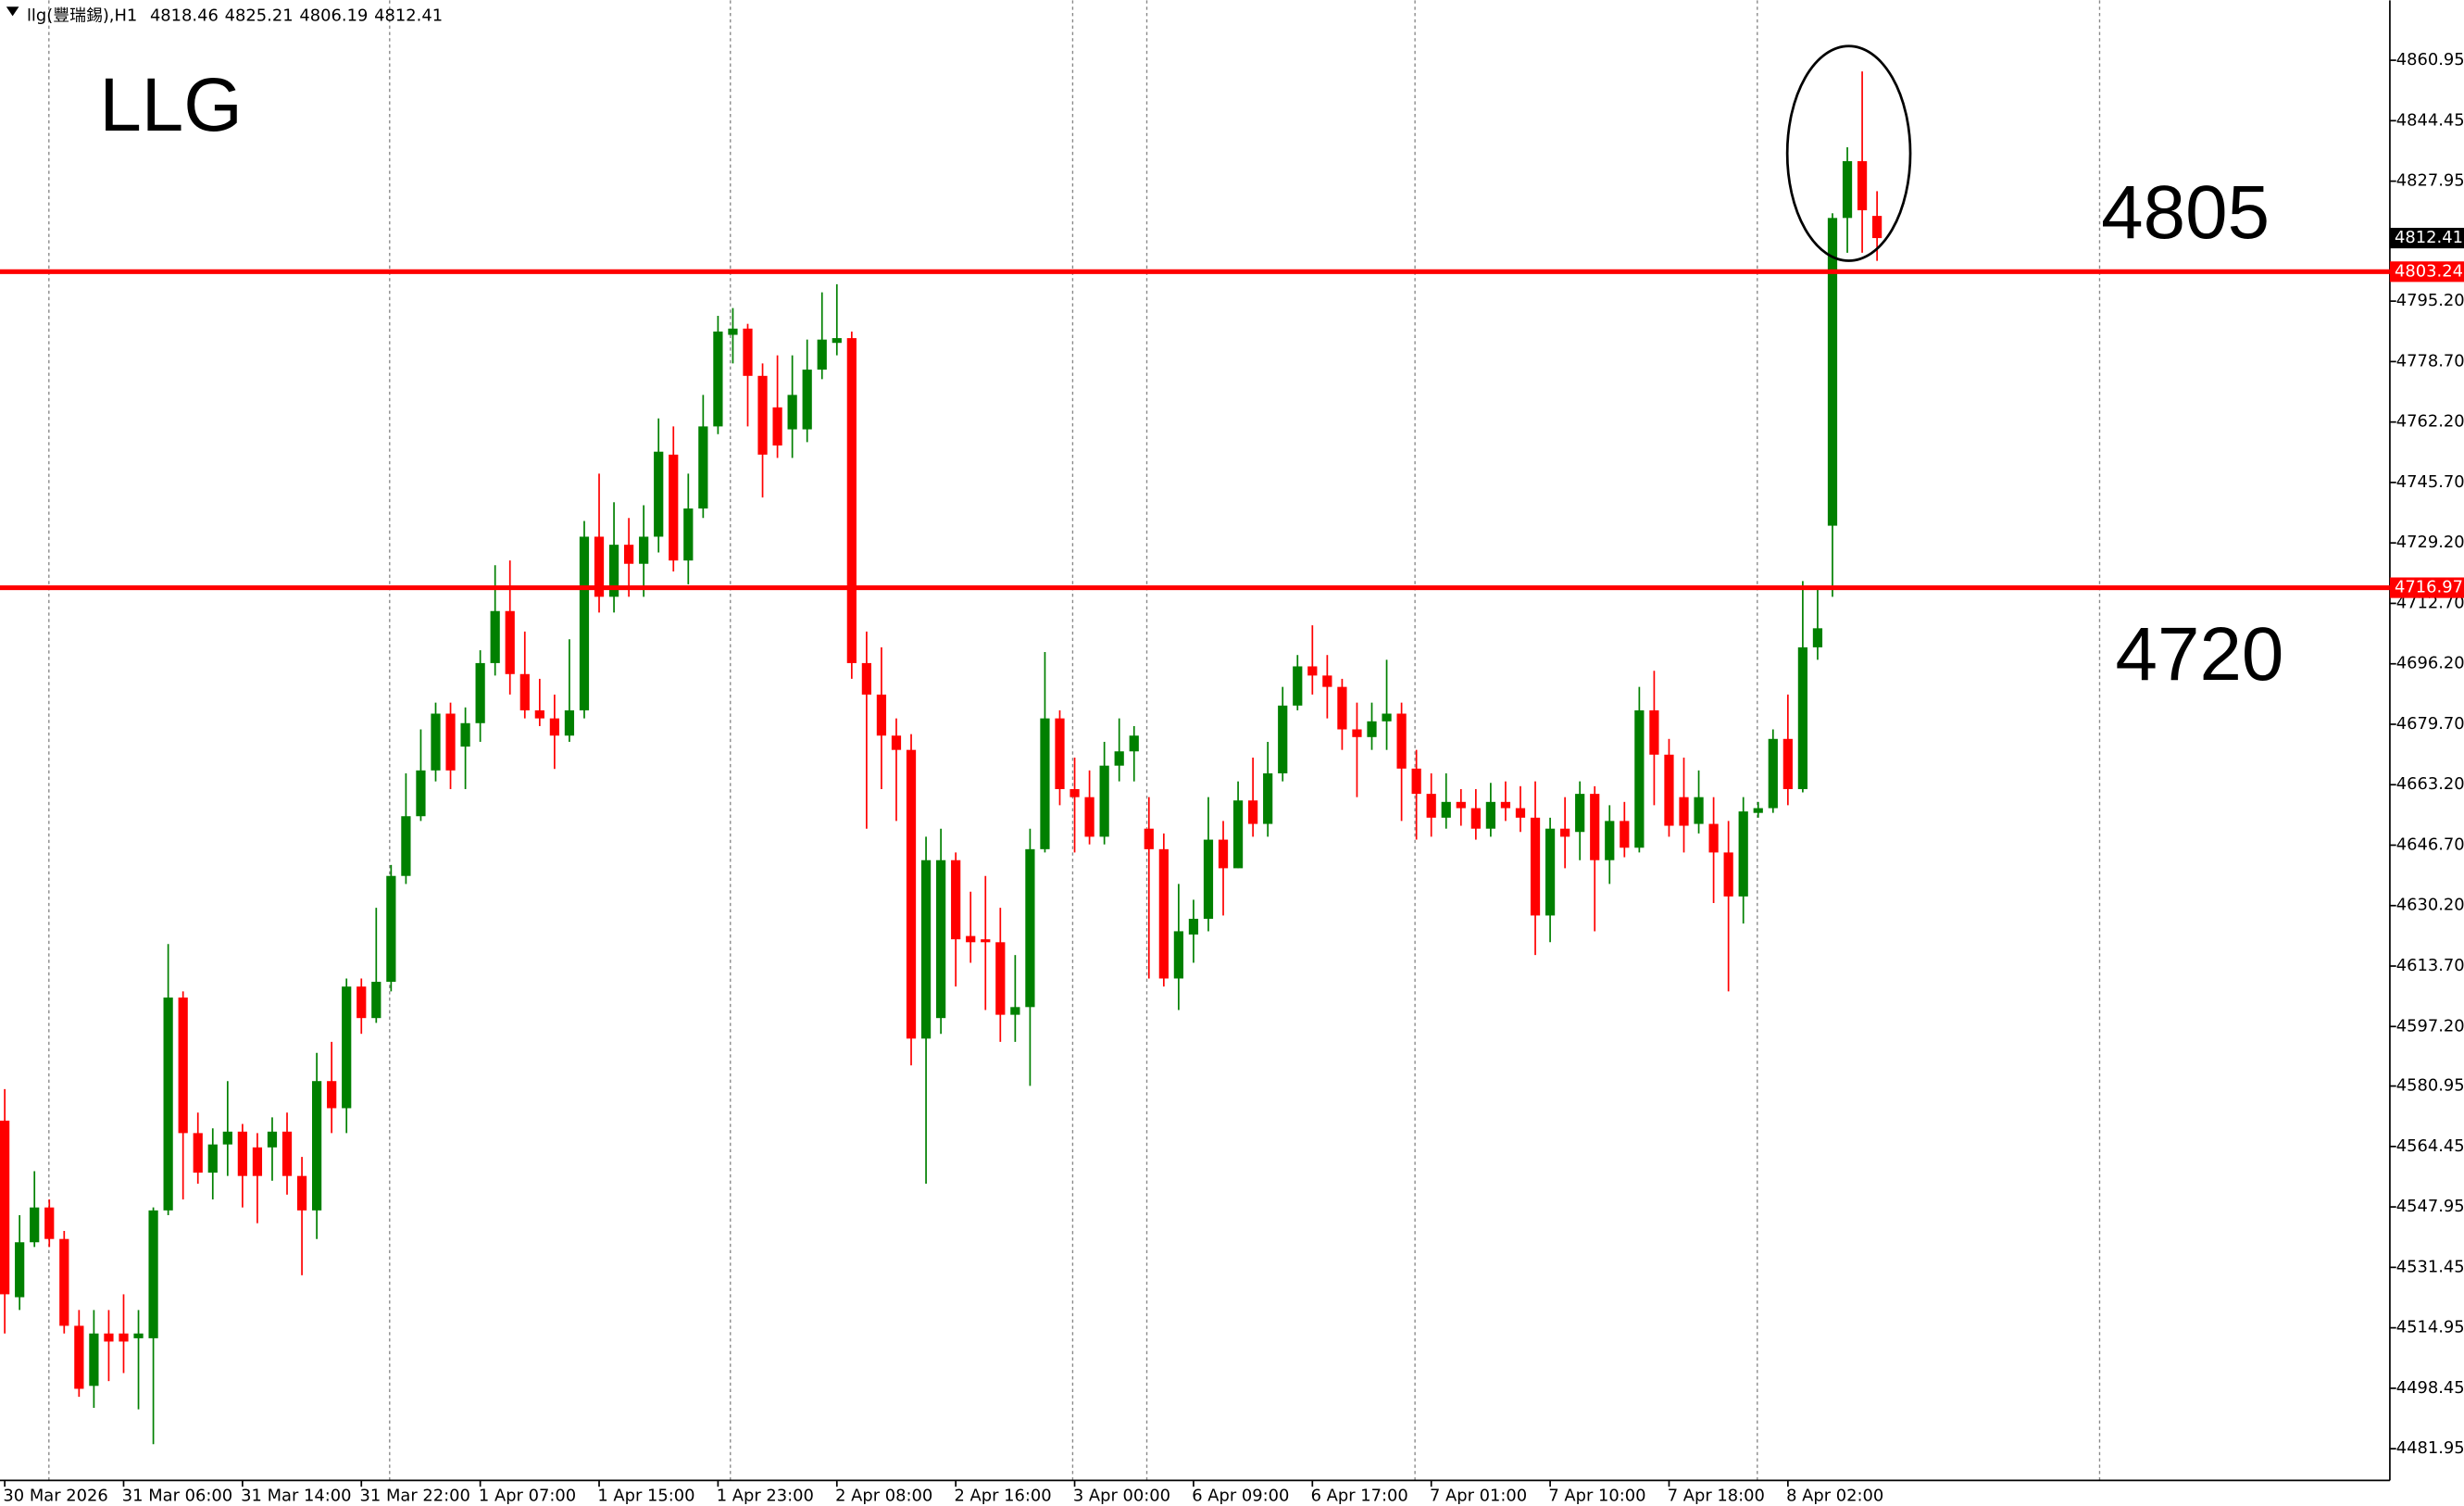 This screenshot has width=2464, height=1506. Describe the element at coordinates (1716, 1495) in the screenshot. I see `x-tick-label: 7 Apr 18:00` at that location.